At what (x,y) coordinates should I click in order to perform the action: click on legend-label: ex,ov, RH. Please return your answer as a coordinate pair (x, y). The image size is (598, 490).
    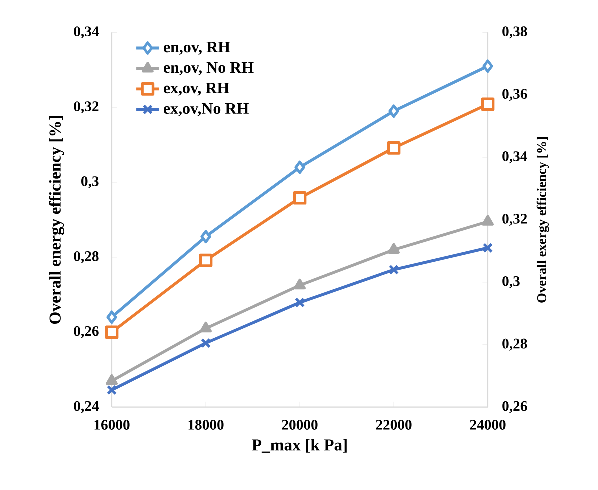
    Looking at the image, I should click on (197, 89).